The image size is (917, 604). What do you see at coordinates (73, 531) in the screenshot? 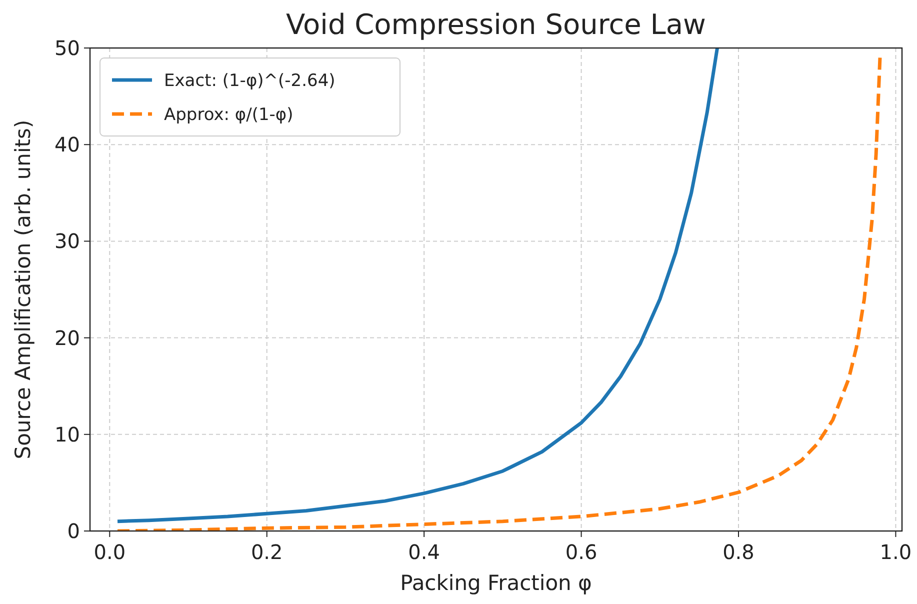
I see `y-tick-label: 0` at bounding box center [73, 531].